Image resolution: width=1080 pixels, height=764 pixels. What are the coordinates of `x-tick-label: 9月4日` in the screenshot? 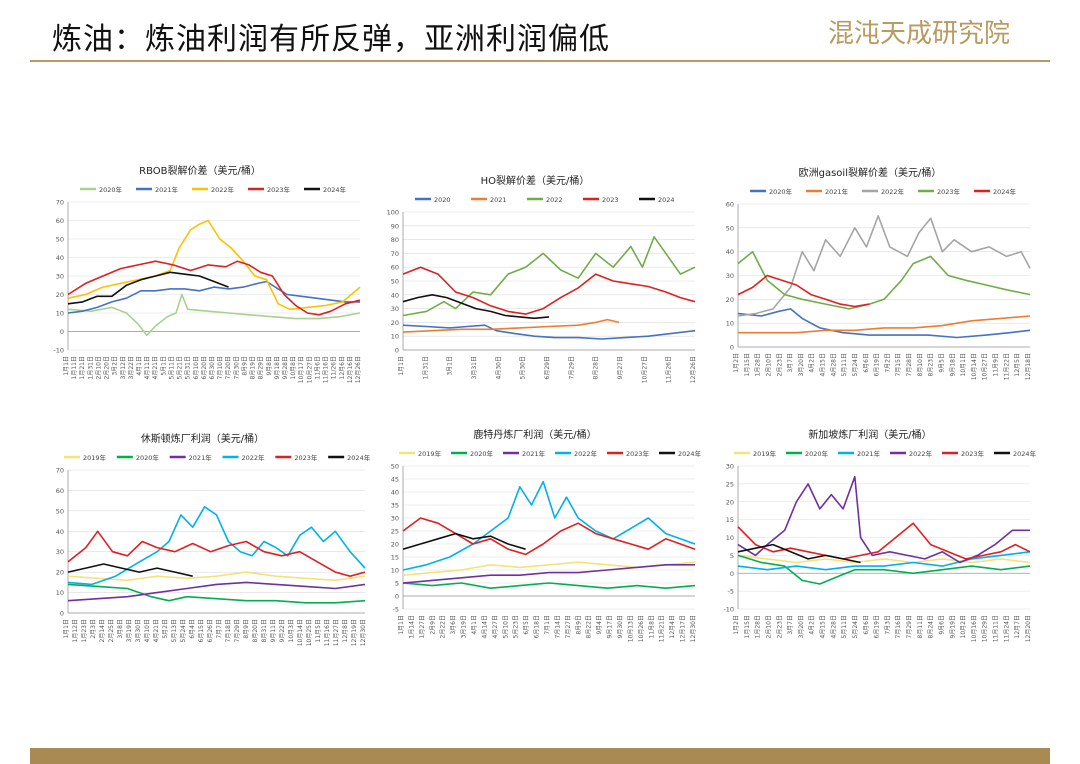 It's located at (599, 625).